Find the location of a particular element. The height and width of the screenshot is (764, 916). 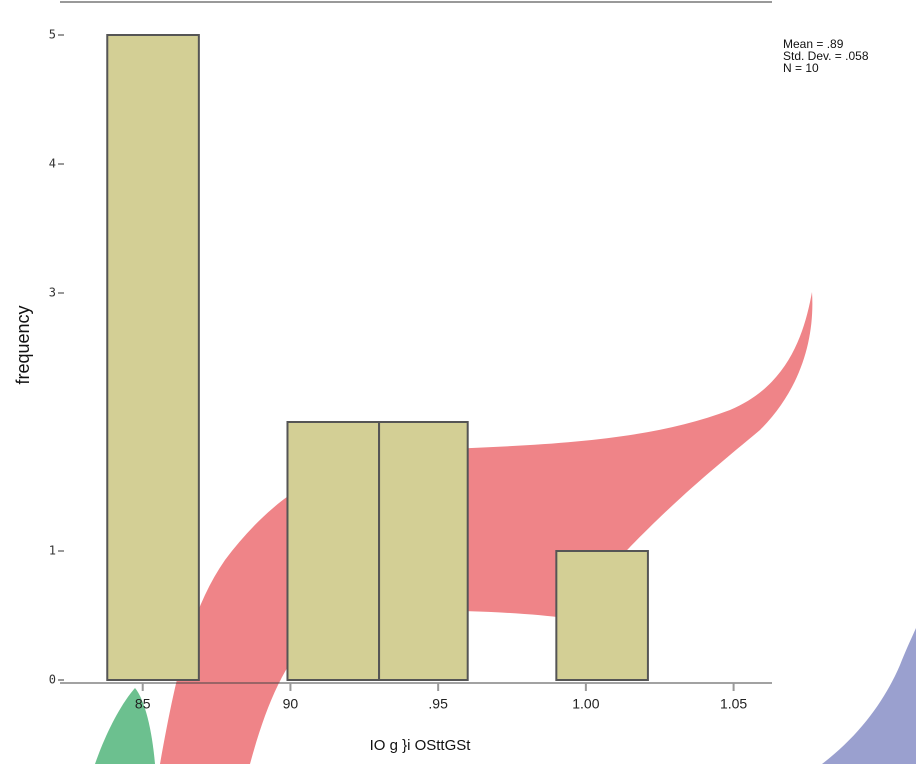

x-tick-label: 1.05 is located at coordinates (733, 704).